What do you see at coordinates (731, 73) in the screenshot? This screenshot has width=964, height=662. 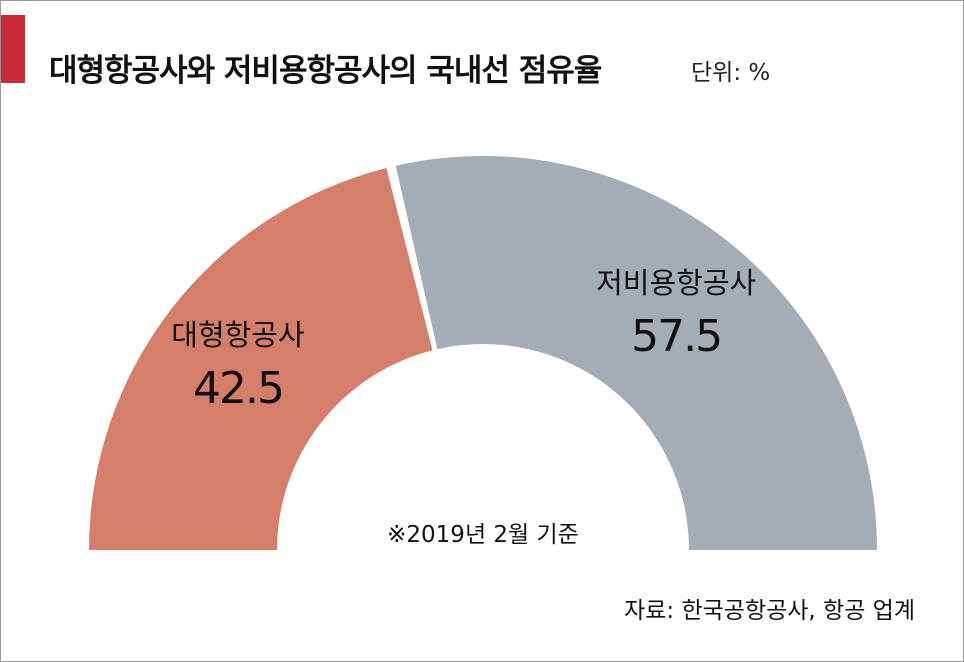 I see `unit-label: 단위: %` at bounding box center [731, 73].